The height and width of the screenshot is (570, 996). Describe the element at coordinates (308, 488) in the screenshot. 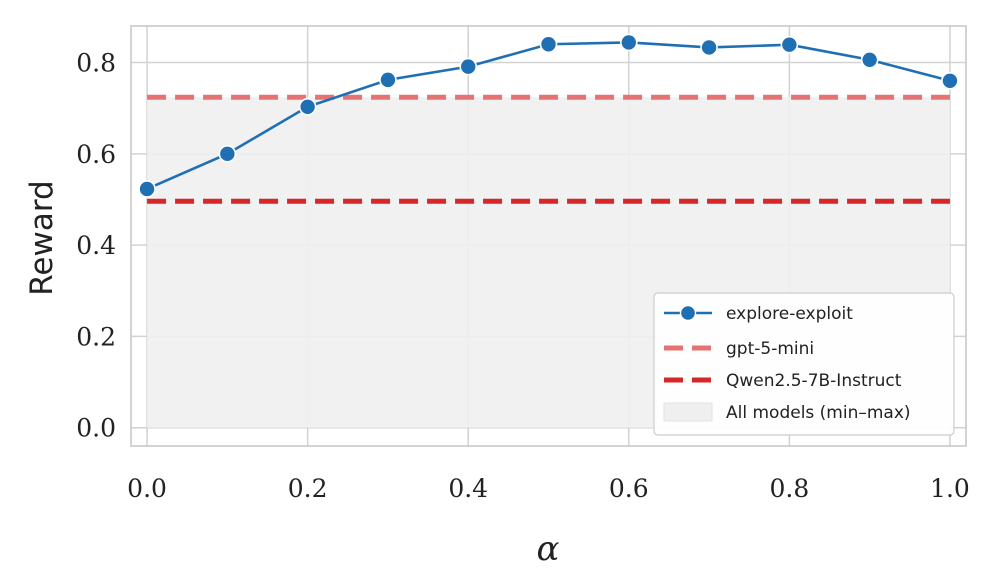

I see `x-tick-label: 0.2` at that location.